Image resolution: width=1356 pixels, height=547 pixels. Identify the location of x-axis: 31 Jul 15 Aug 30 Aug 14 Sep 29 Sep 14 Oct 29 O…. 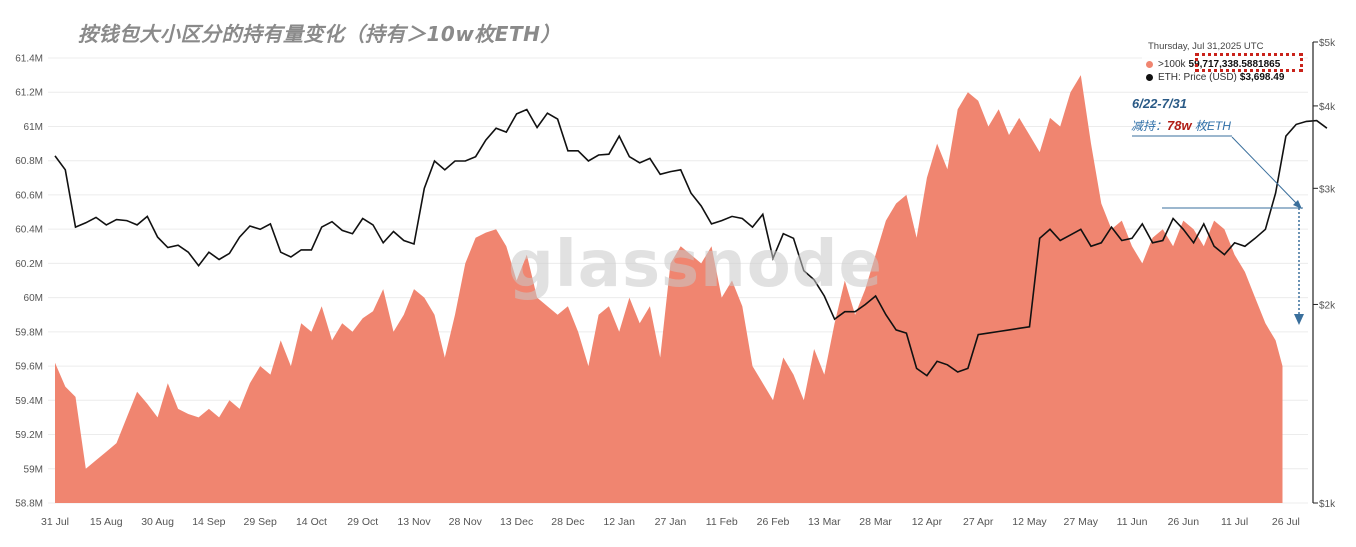
(670, 522).